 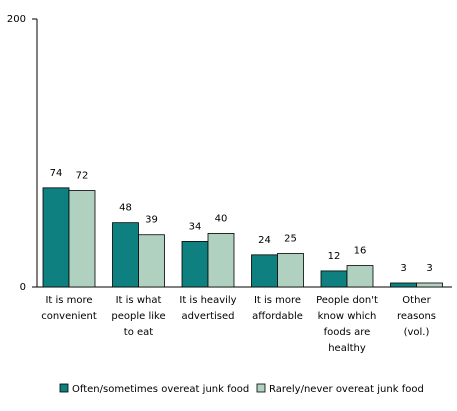 What do you see at coordinates (347, 316) in the screenshot?
I see `category-label-4-line-1: know which` at bounding box center [347, 316].